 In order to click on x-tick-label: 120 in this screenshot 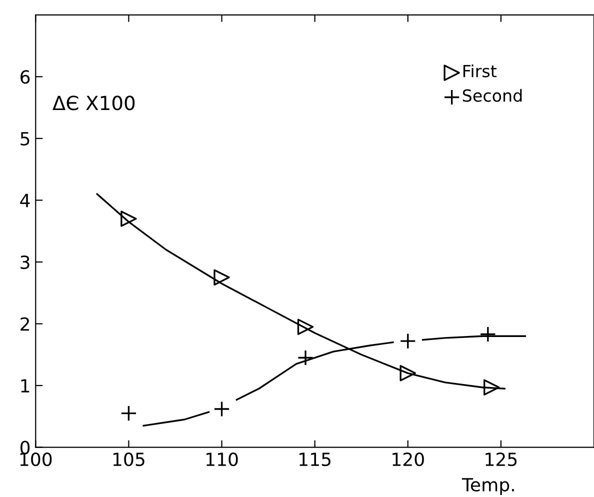, I will do `click(408, 459)`.